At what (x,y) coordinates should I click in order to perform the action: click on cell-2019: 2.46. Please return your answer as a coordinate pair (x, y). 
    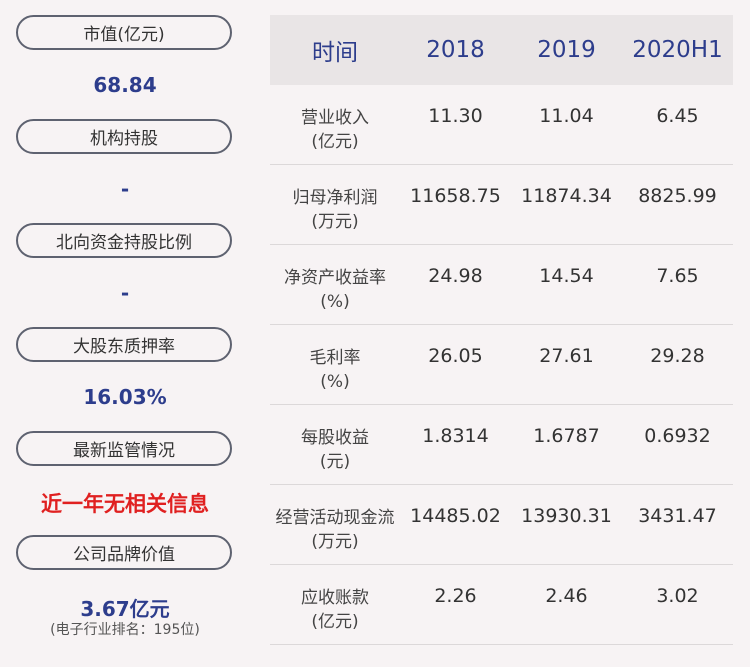
    Looking at the image, I should click on (566, 596).